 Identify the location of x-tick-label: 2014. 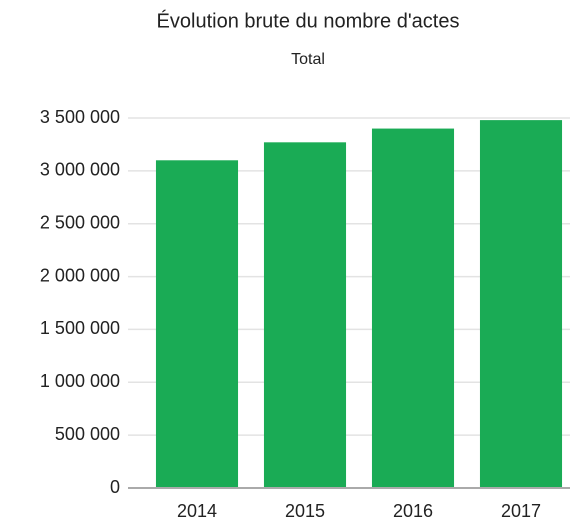
(197, 511).